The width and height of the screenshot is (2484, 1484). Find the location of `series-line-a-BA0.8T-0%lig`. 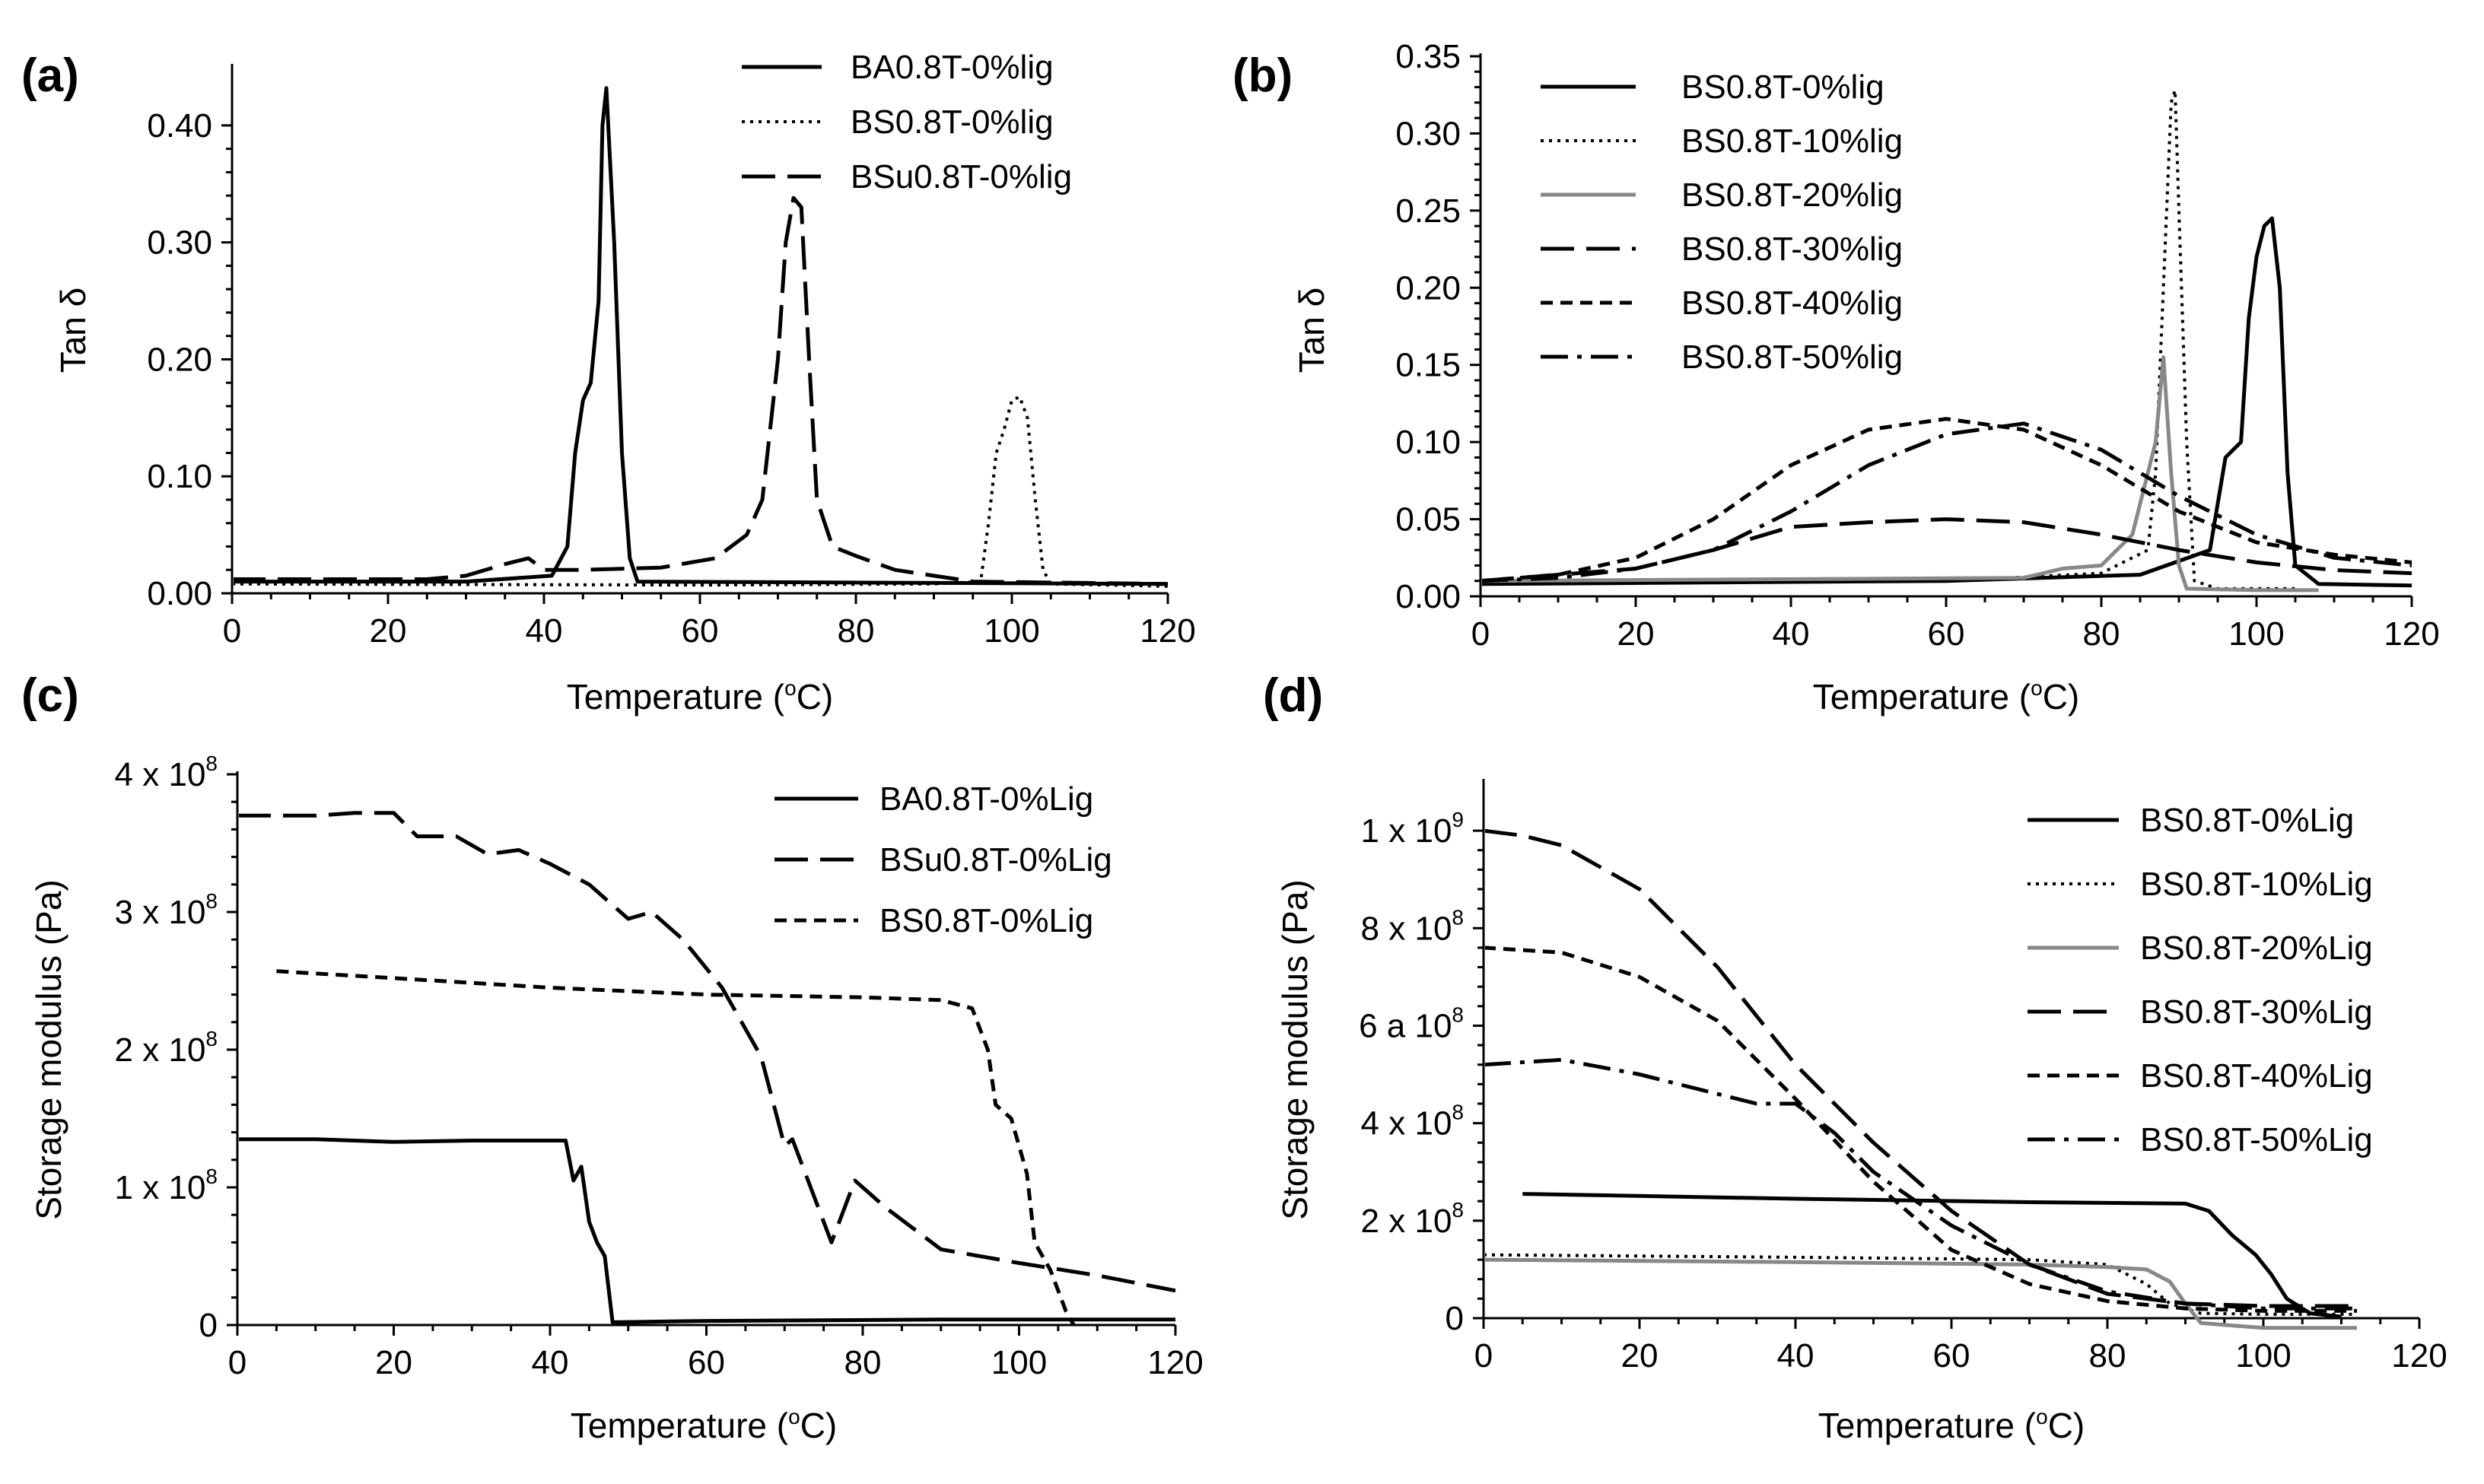

series-line-a-BA0.8T-0%lig is located at coordinates (701, 336).